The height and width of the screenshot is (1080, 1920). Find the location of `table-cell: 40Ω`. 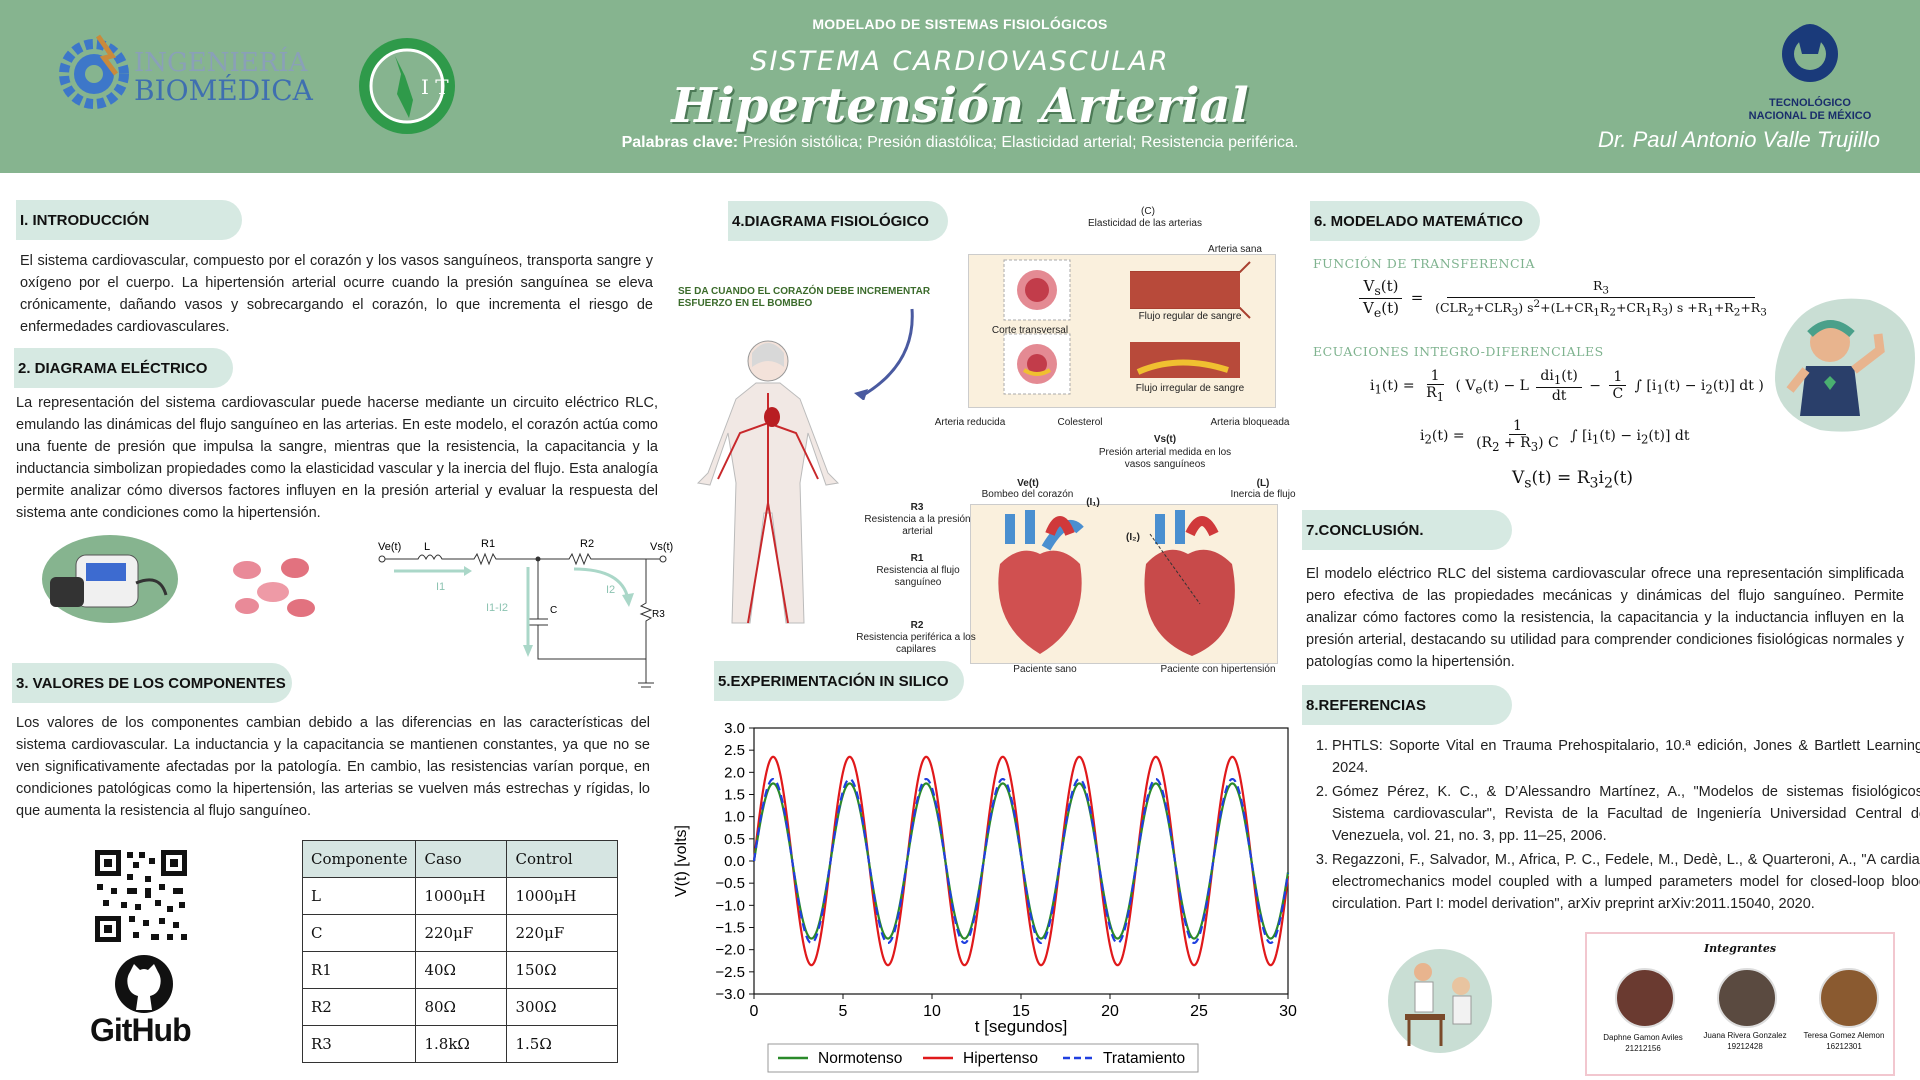

table-cell: 40Ω is located at coordinates (461, 970).